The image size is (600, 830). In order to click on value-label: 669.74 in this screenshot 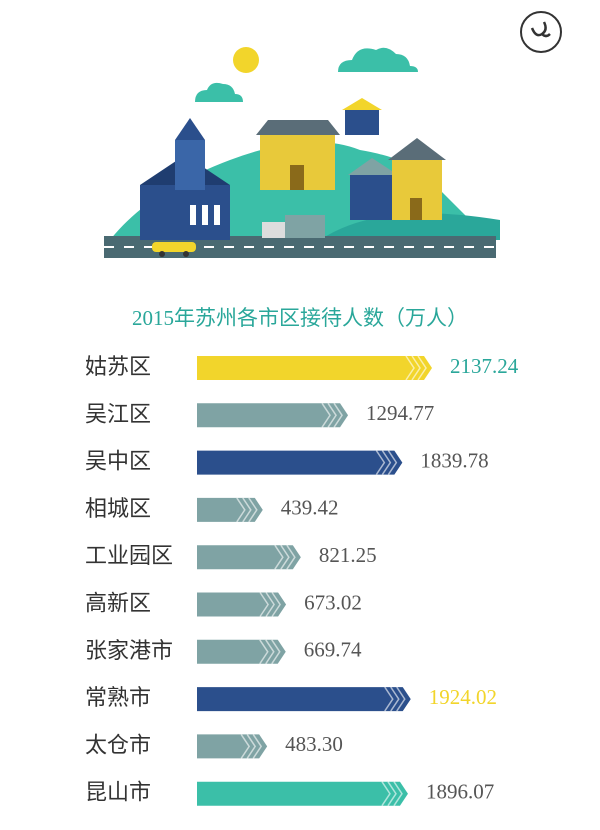, I will do `click(333, 650)`.